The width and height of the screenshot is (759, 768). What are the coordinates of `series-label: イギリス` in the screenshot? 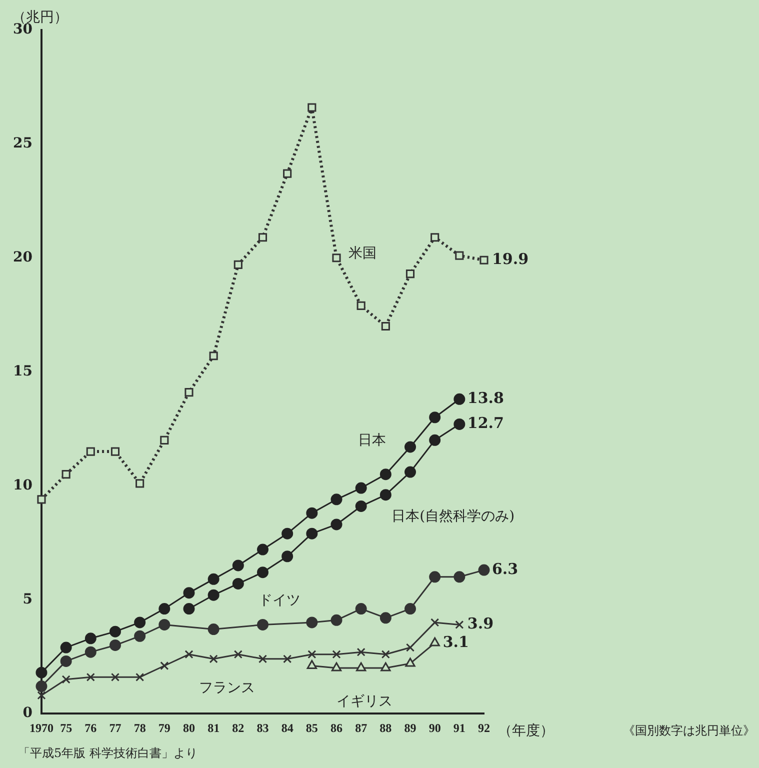 It's located at (364, 702).